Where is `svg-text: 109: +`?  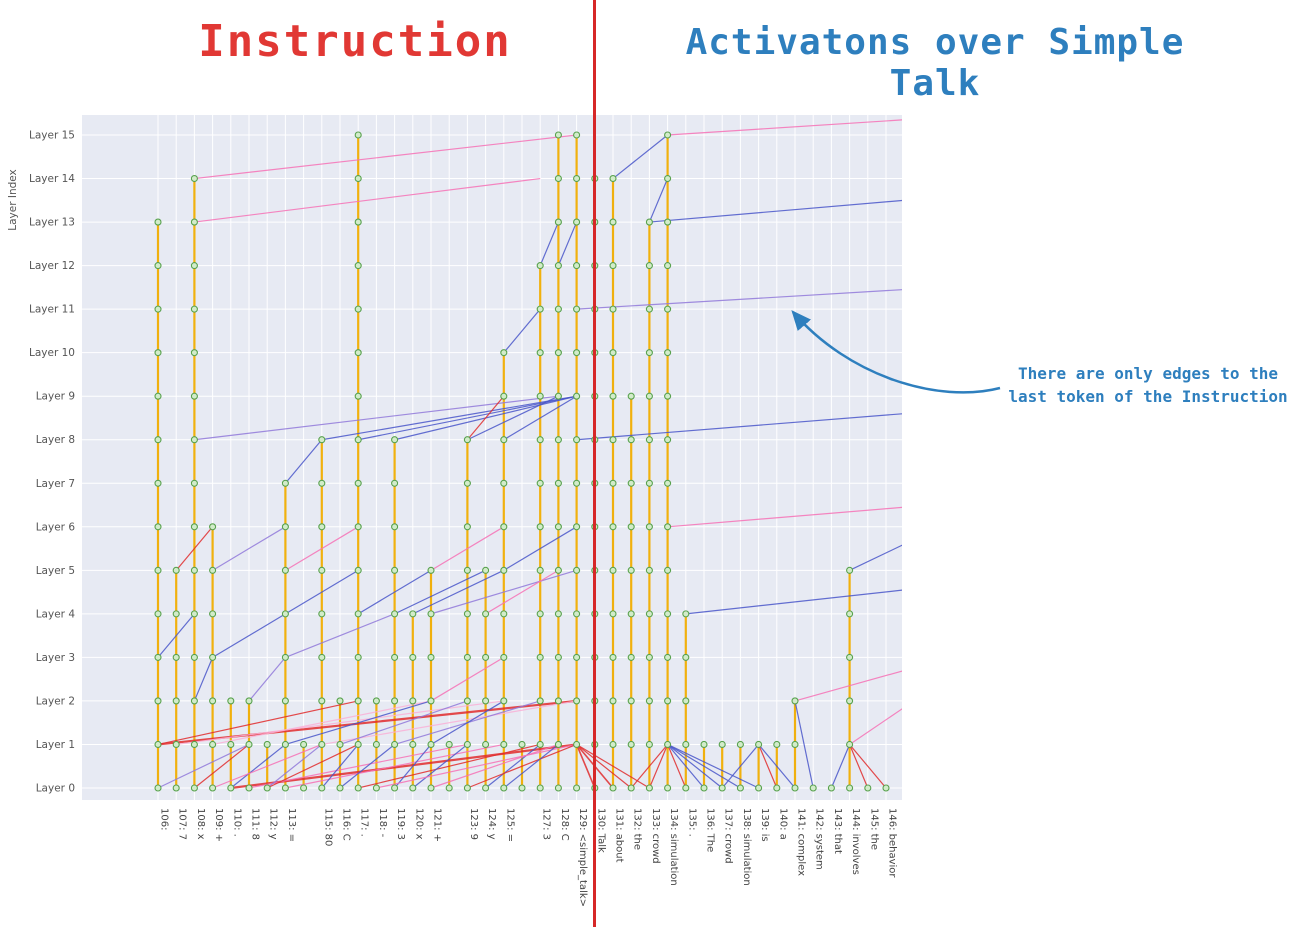 svg-text: 109: + is located at coordinates (218, 825).